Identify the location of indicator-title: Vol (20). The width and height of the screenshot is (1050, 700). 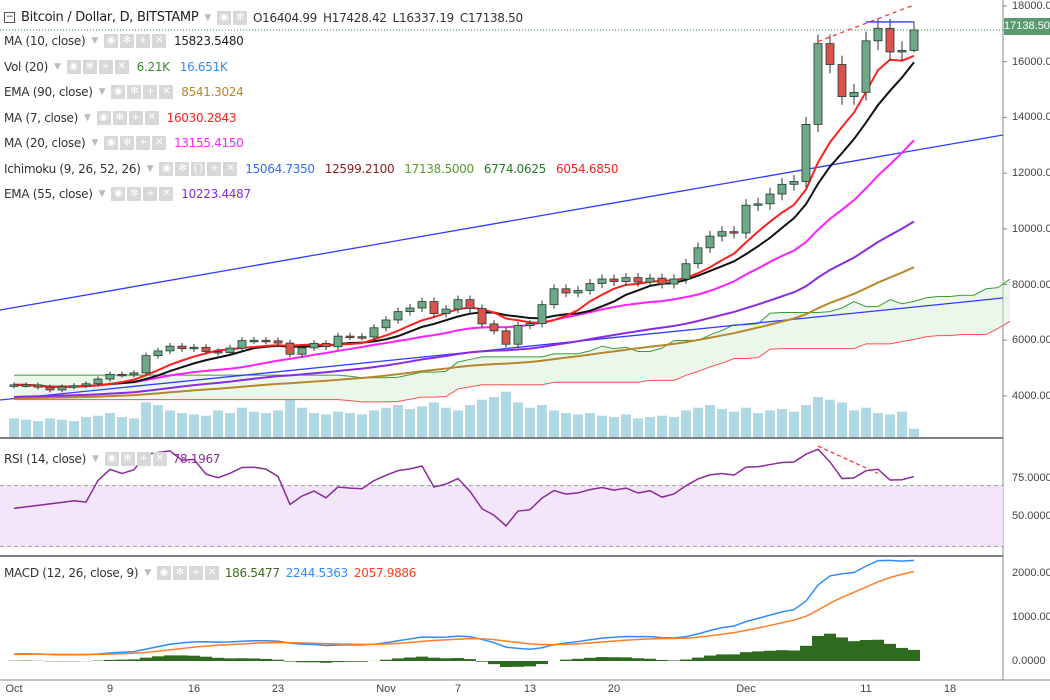
(26, 66).